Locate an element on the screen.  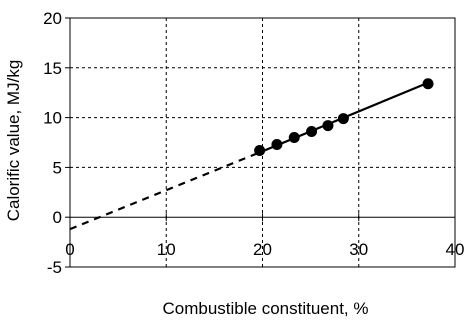
x-tick-label: 40 is located at coordinates (455, 249).